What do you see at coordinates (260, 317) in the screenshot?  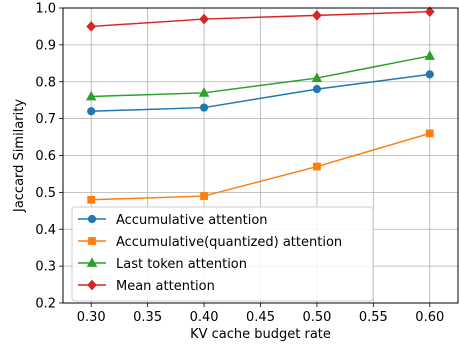 I see `x-tick-label: 0.45` at bounding box center [260, 317].